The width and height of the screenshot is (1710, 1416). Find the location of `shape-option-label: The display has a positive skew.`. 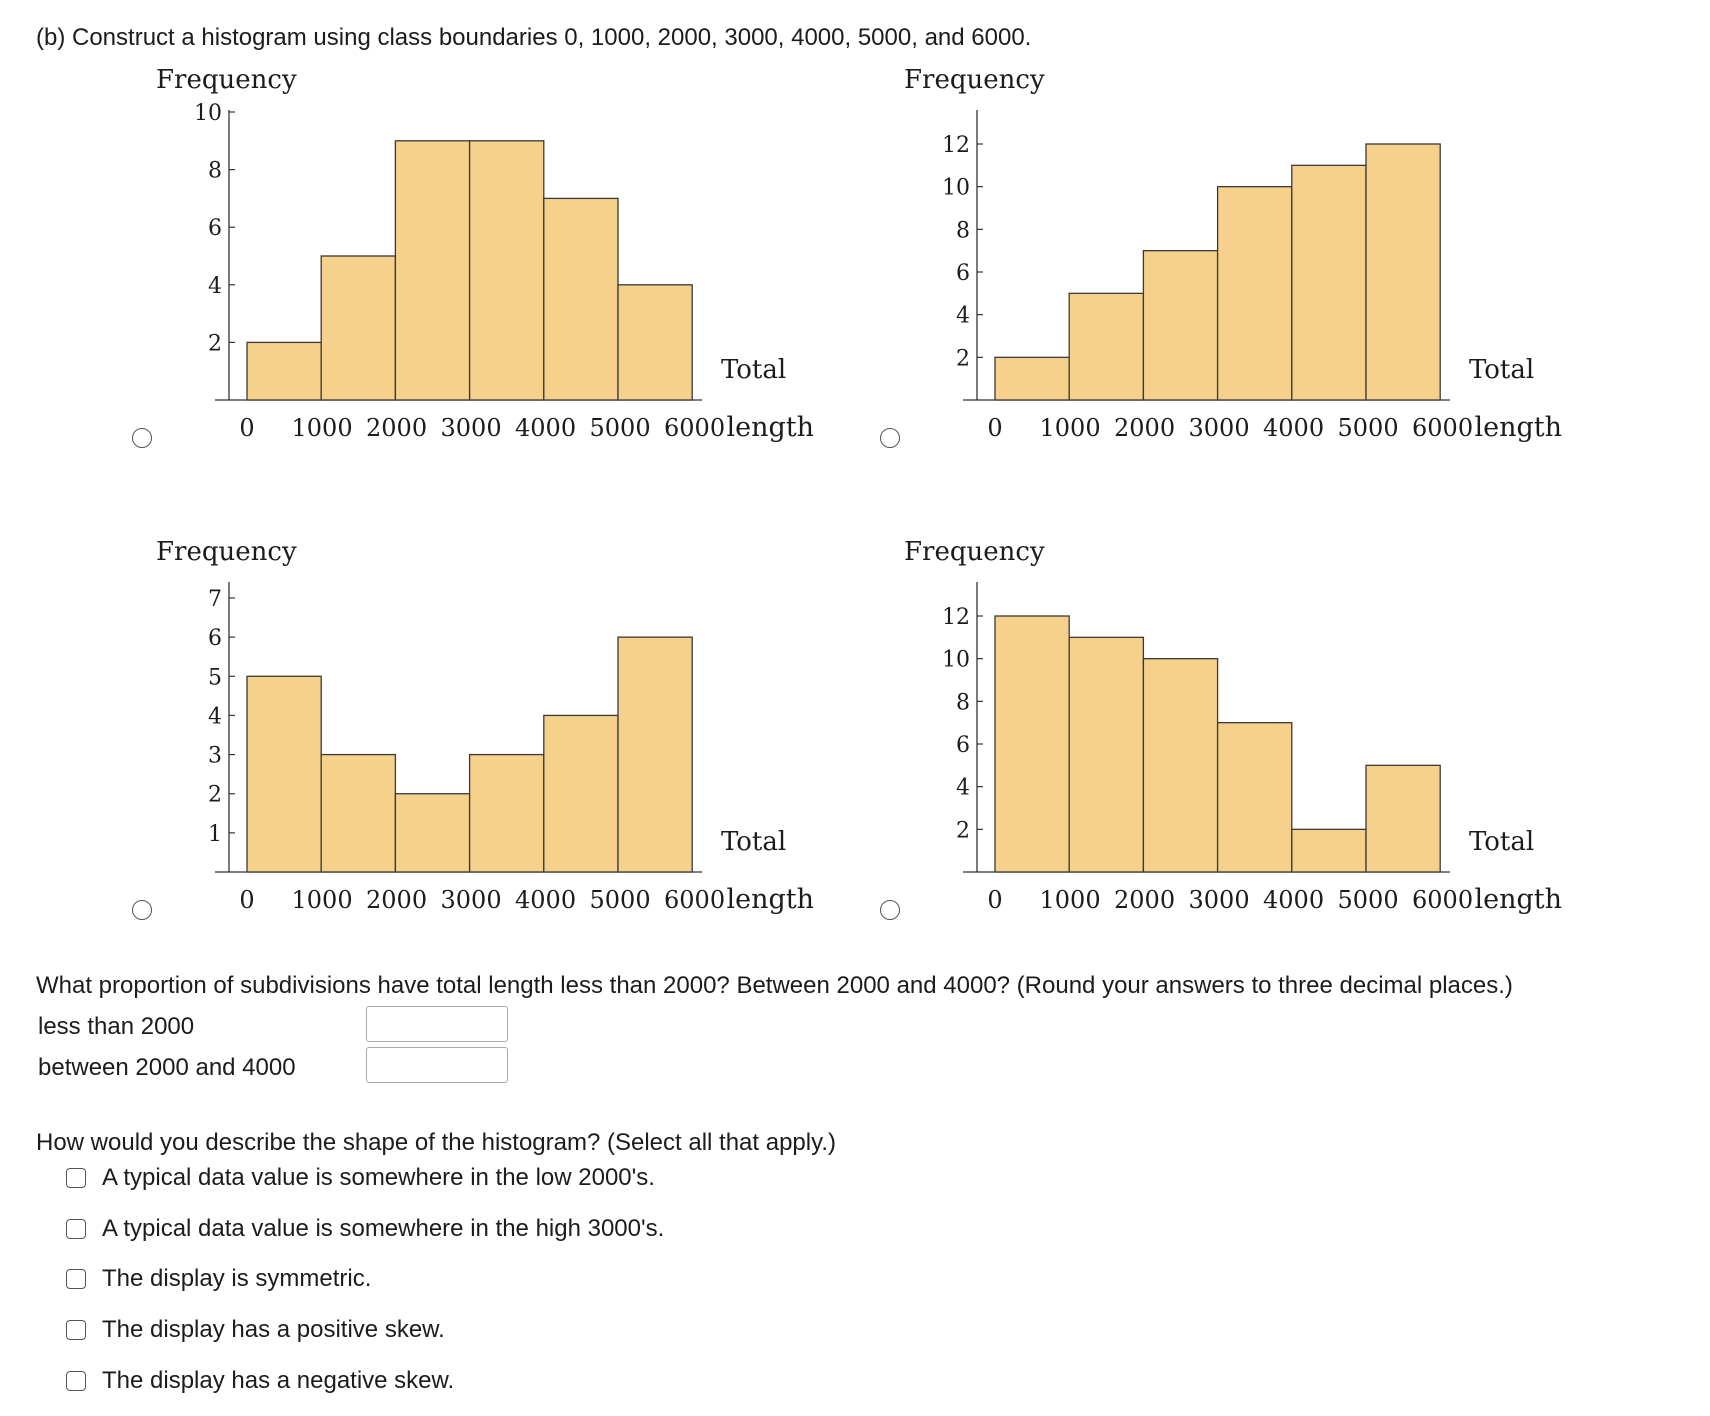

shape-option-label: The display has a positive skew. is located at coordinates (273, 1329).